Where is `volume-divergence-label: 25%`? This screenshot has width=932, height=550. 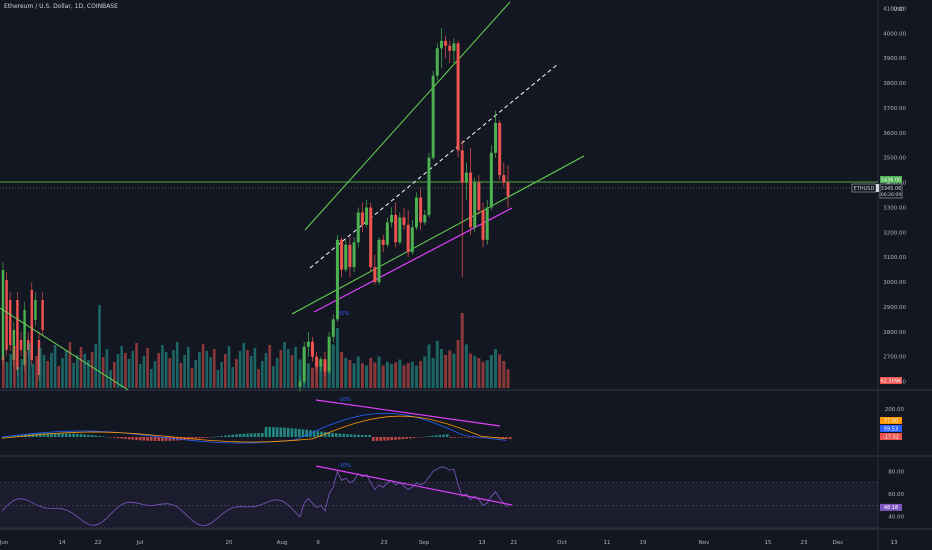
volume-divergence-label: 25% is located at coordinates (343, 314).